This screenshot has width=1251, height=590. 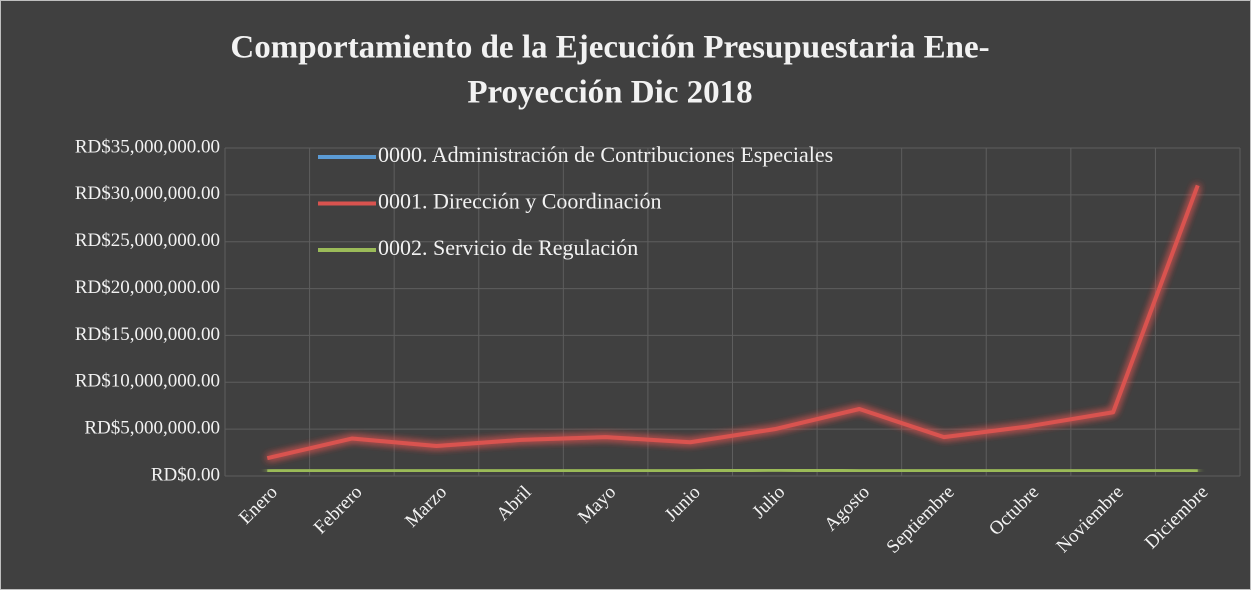 What do you see at coordinates (152, 428) in the screenshot?
I see `y-tick-label: RD$5,000,000.00` at bounding box center [152, 428].